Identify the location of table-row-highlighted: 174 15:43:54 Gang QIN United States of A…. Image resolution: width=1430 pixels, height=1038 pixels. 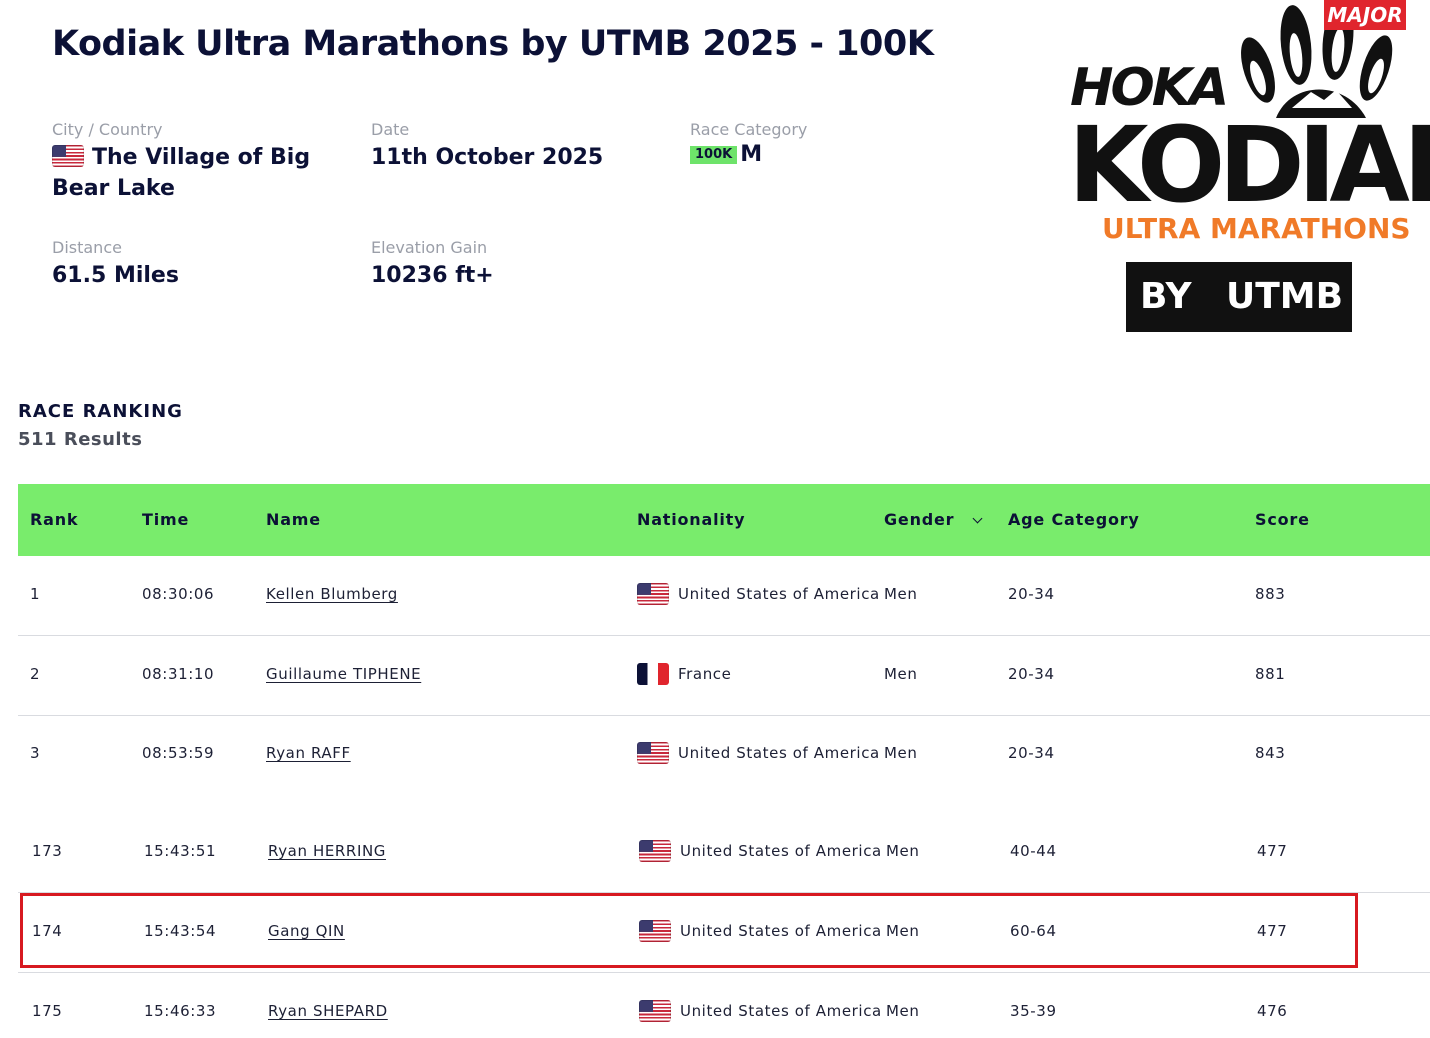
(724, 933).